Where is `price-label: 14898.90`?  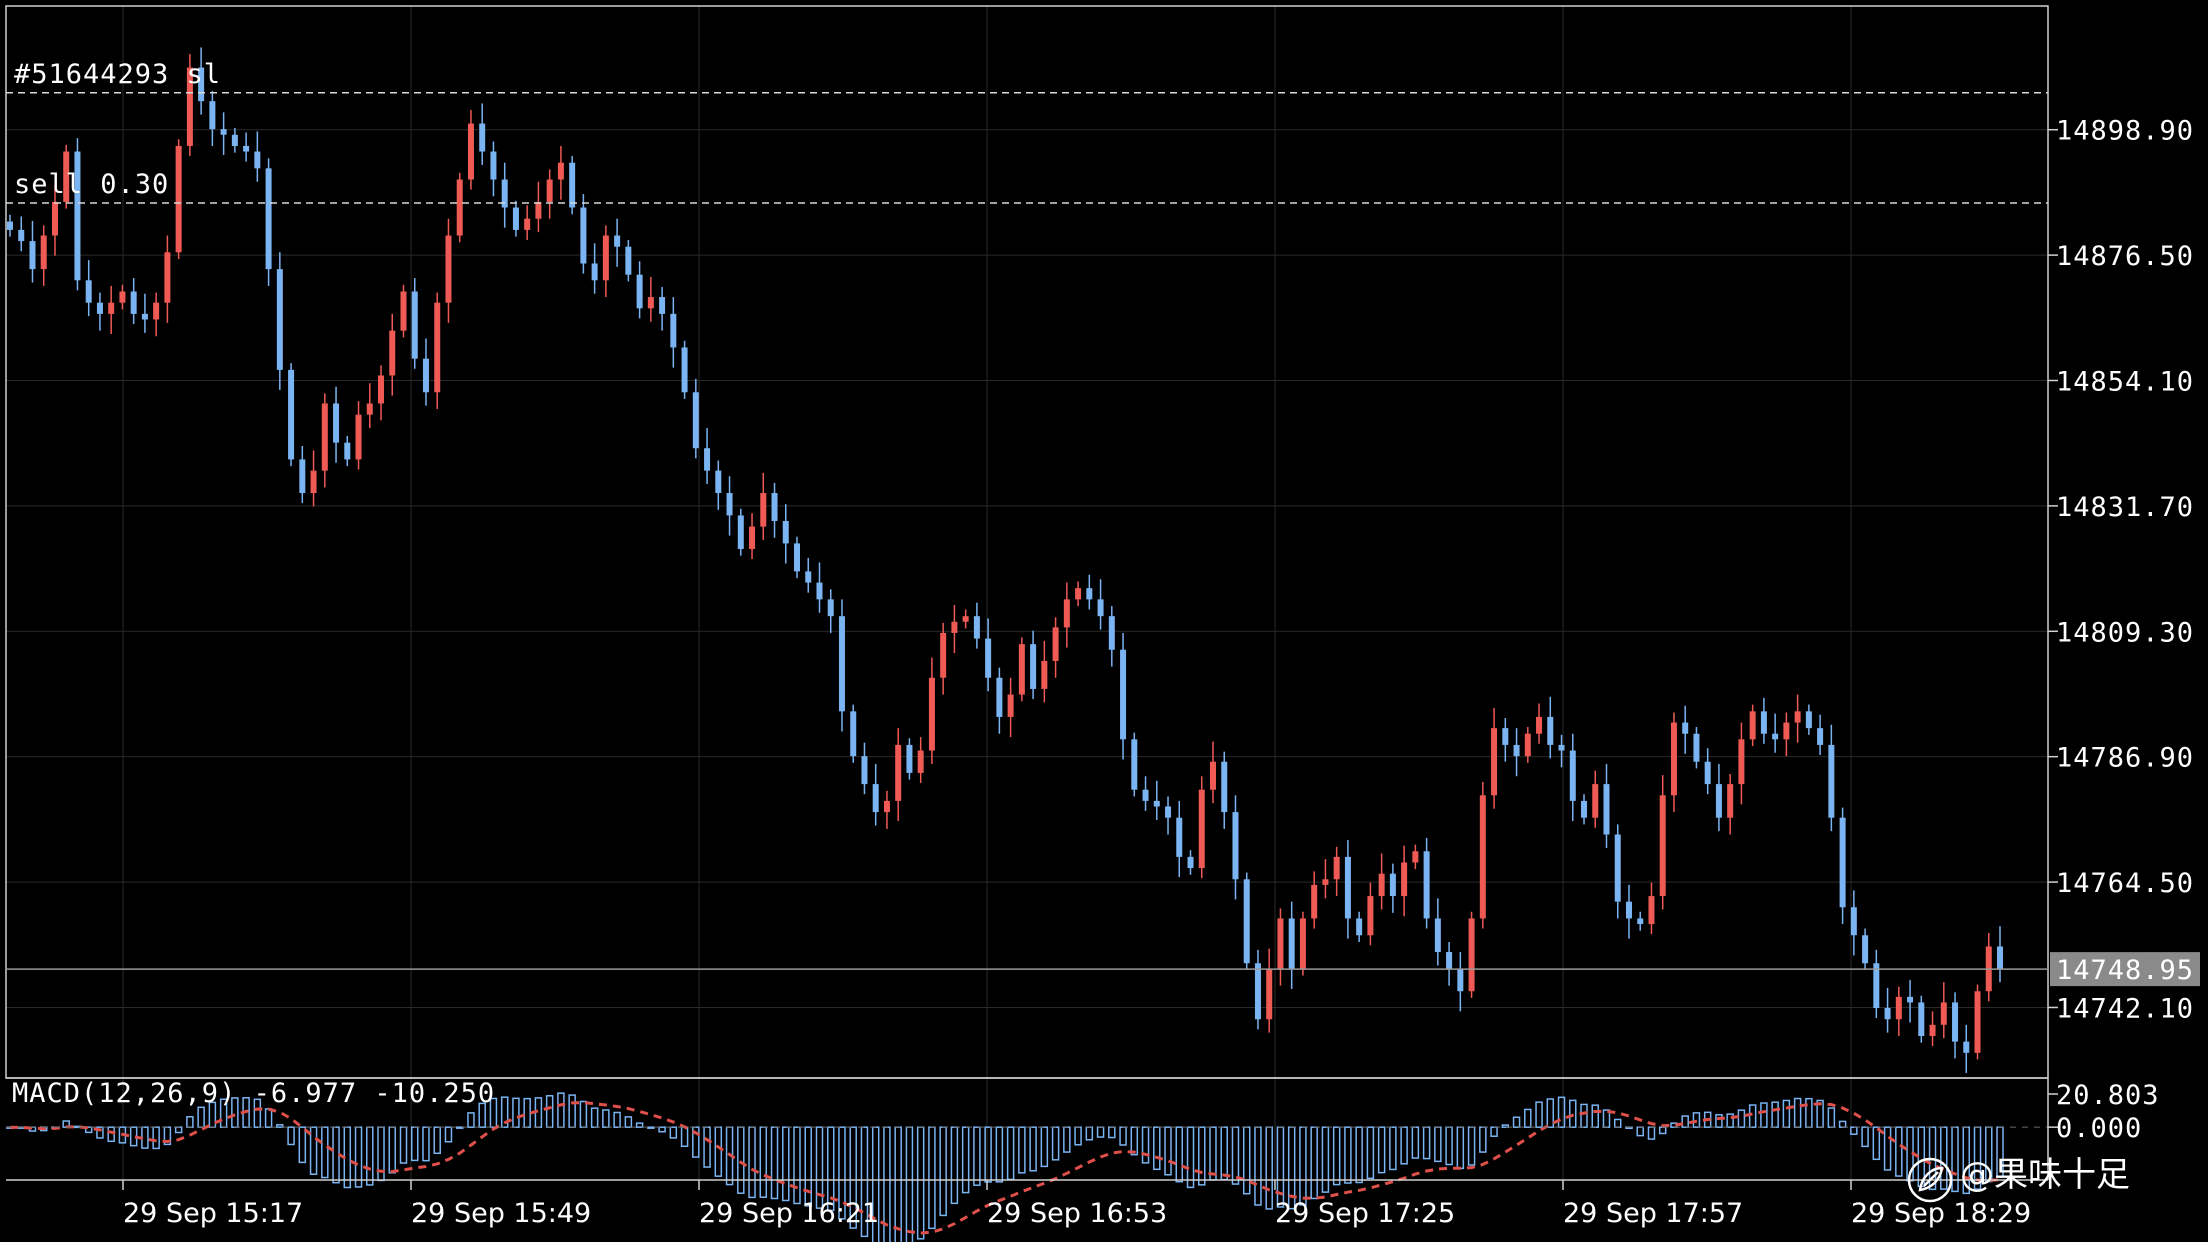 price-label: 14898.90 is located at coordinates (2125, 131).